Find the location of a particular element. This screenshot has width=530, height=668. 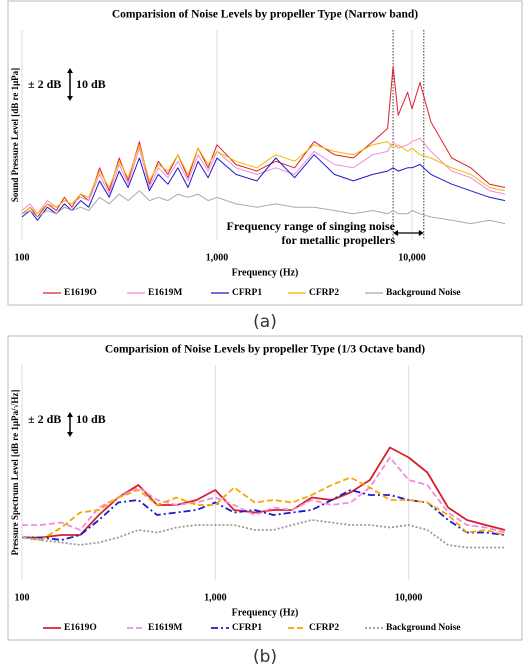

y-axis-label: Pressure Spectrum Level [dB re 1μPa/√Hz] is located at coordinates (15, 473).